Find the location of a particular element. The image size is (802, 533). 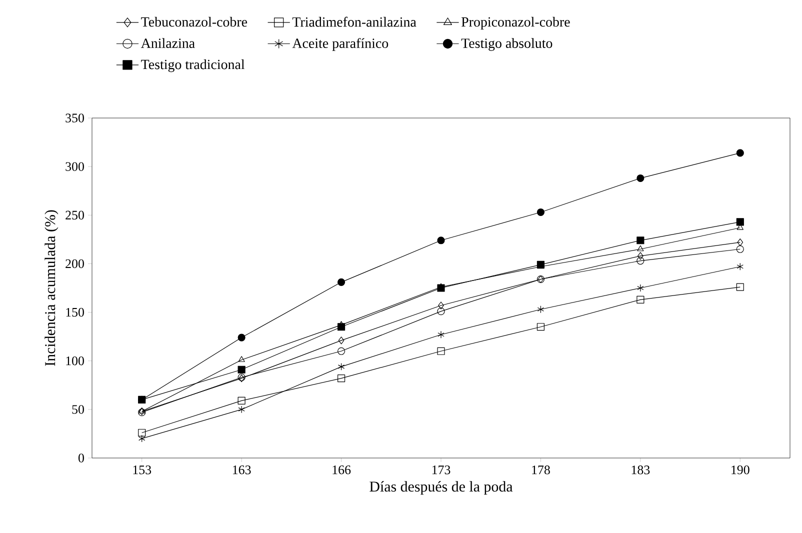

legend-label: Triadimefon-anilazina is located at coordinates (354, 21).